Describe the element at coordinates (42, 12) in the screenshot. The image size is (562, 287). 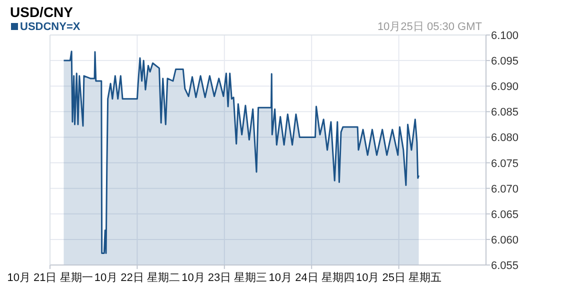
I see `chart-title: USD/CNY` at that location.